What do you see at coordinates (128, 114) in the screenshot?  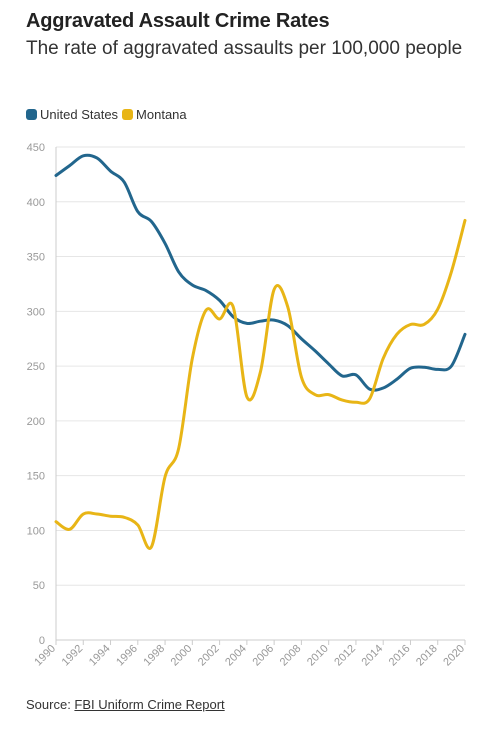 I see `legend-swatch-montana` at bounding box center [128, 114].